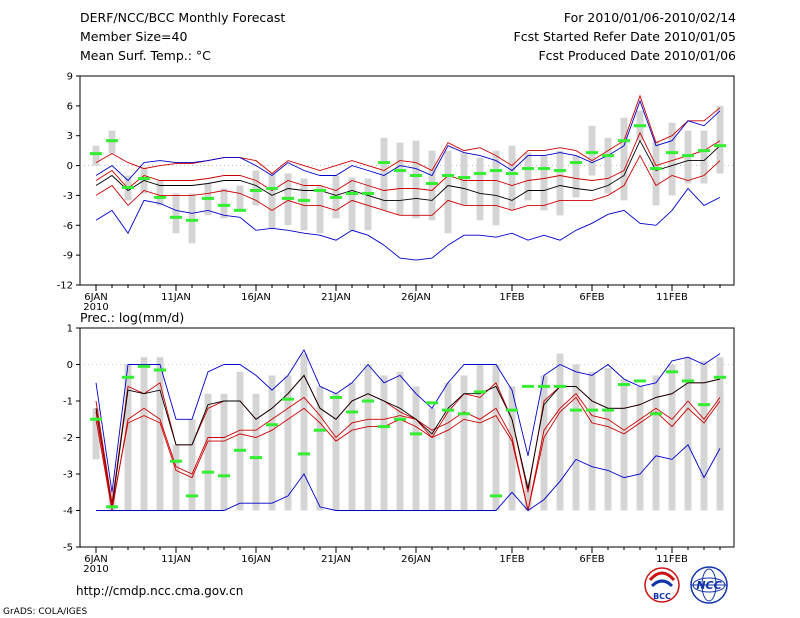  Describe the element at coordinates (70, 77) in the screenshot. I see `y-tick-label: 9` at that location.